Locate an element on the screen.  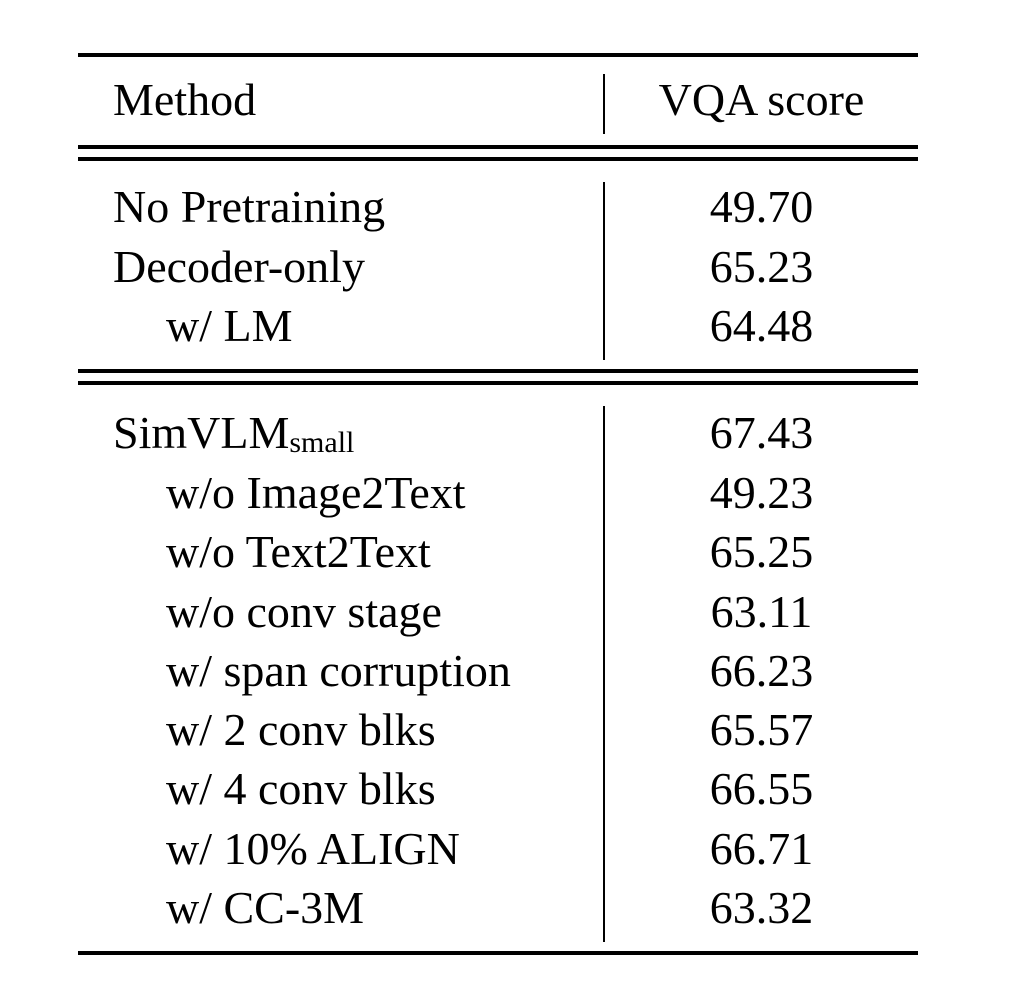
table-row-score: 63.11 is located at coordinates (761, 611).